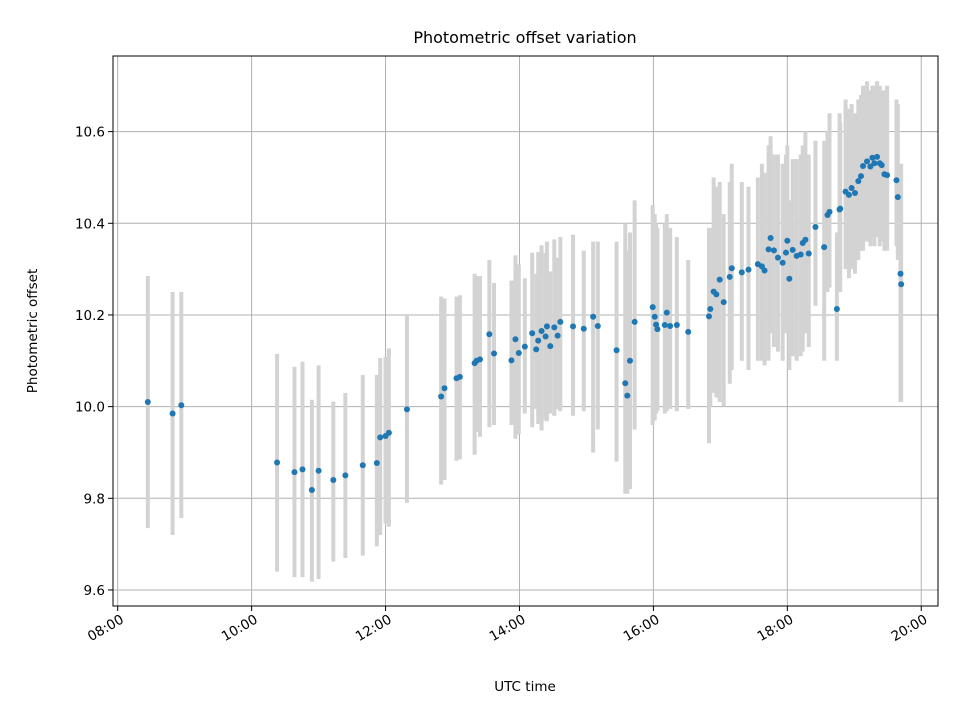 The height and width of the screenshot is (720, 960). I want to click on x-axis-label: UTC time, so click(525, 687).